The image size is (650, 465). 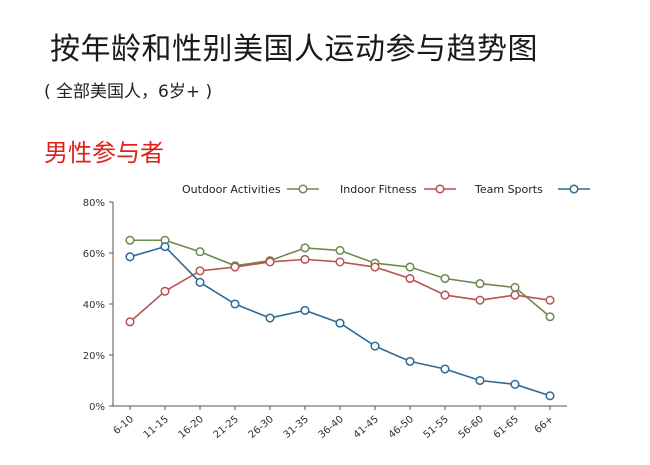 I want to click on series-line, so click(x=340, y=290).